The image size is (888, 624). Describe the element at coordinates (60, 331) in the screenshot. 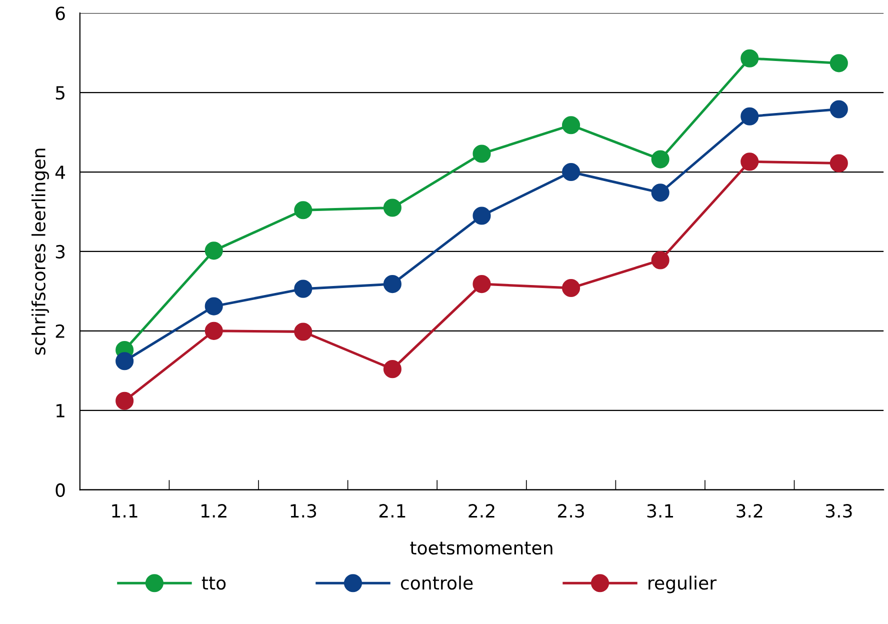

I see `y-tick-label: 2` at that location.